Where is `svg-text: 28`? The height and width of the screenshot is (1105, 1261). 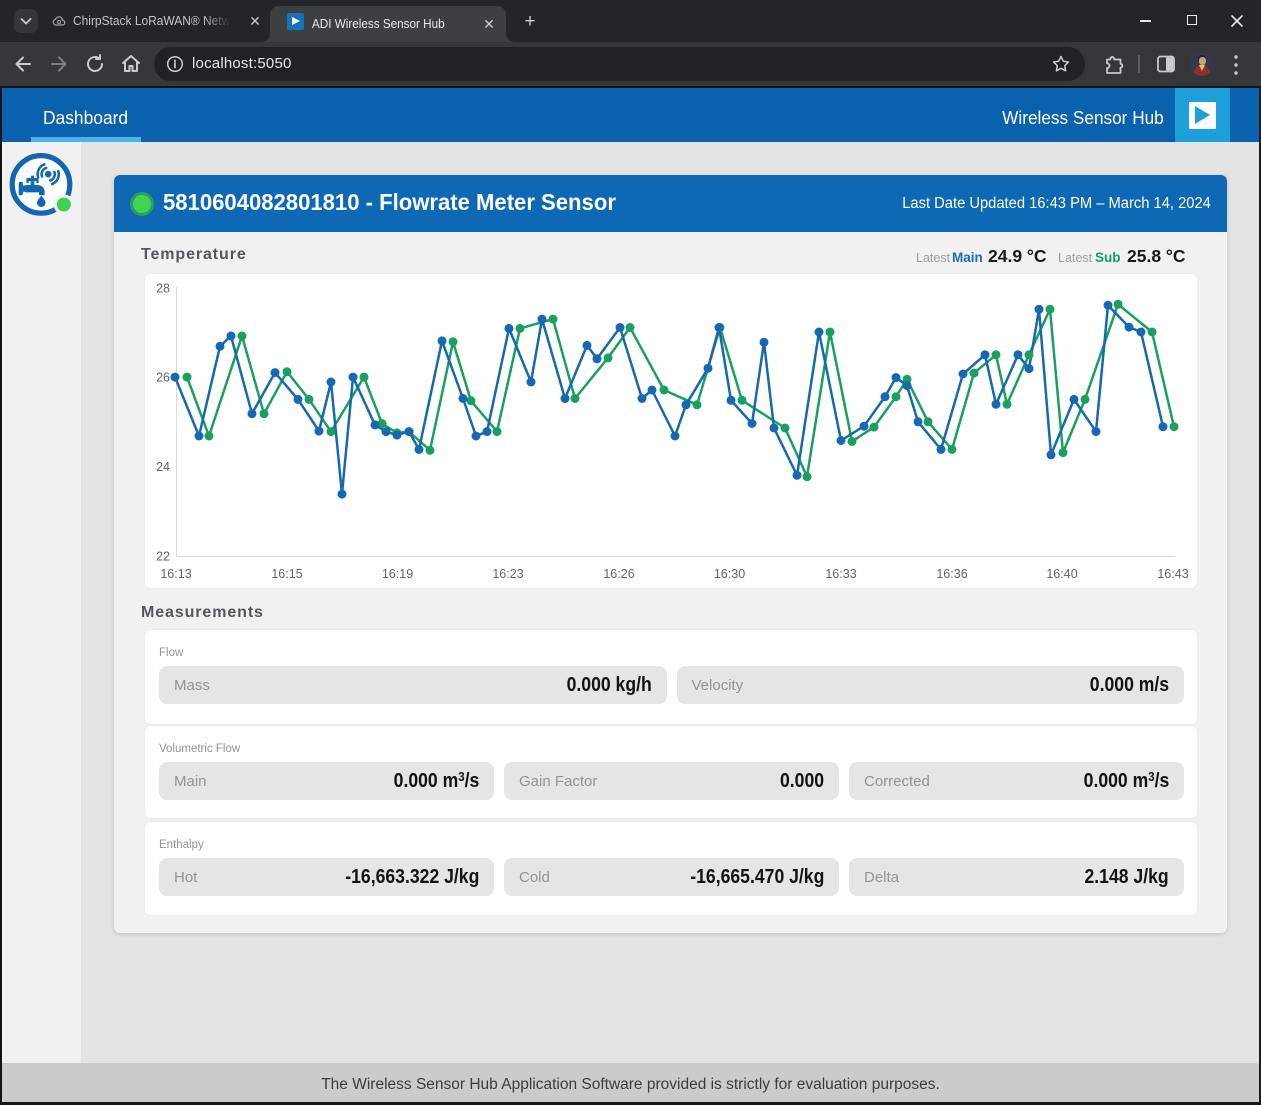 svg-text: 28 is located at coordinates (163, 288).